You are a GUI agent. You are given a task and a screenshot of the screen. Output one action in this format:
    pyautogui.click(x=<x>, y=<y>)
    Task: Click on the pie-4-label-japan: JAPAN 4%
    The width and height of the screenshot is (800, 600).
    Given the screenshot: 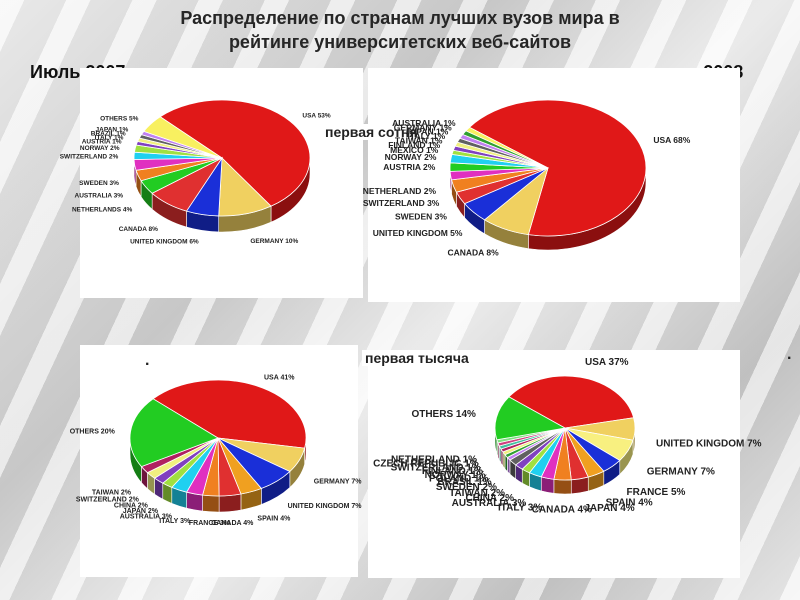 What is the action you would take?
    pyautogui.click(x=609, y=508)
    